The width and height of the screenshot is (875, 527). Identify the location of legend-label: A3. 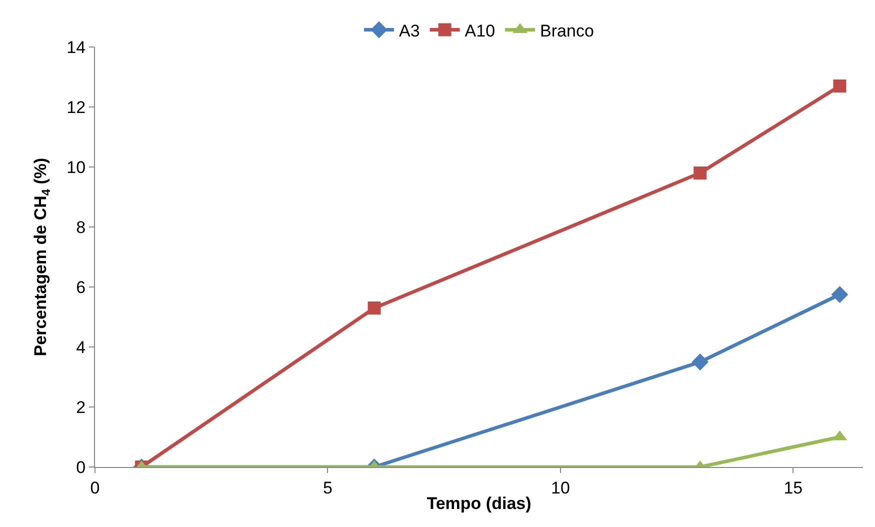
(409, 30).